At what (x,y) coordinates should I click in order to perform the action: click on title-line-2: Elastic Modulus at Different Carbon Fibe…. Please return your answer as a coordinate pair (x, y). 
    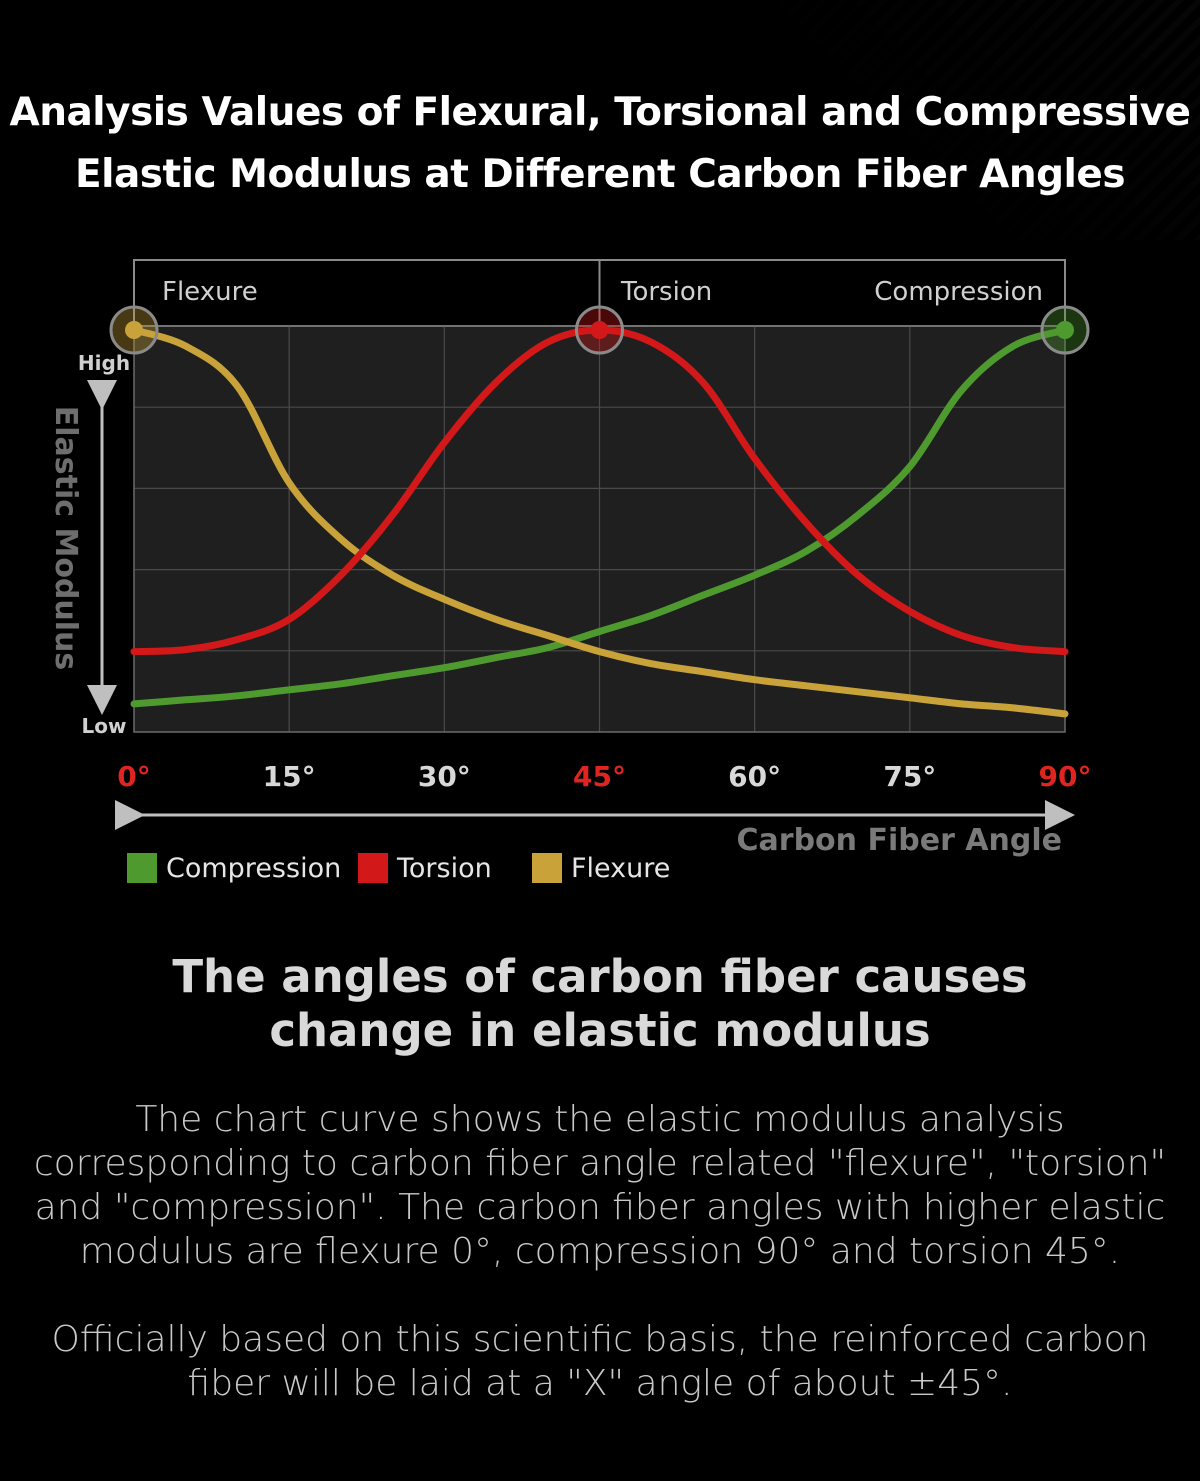
    Looking at the image, I should click on (600, 174).